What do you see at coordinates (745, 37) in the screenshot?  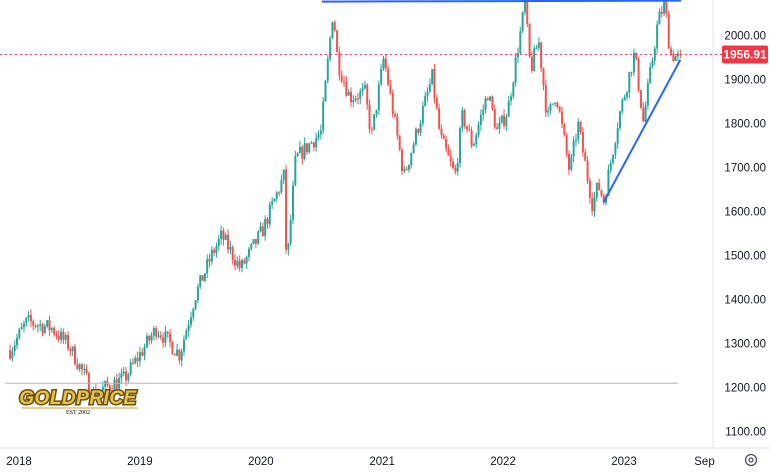 I see `y-tick-label: 2000.00` at bounding box center [745, 37].